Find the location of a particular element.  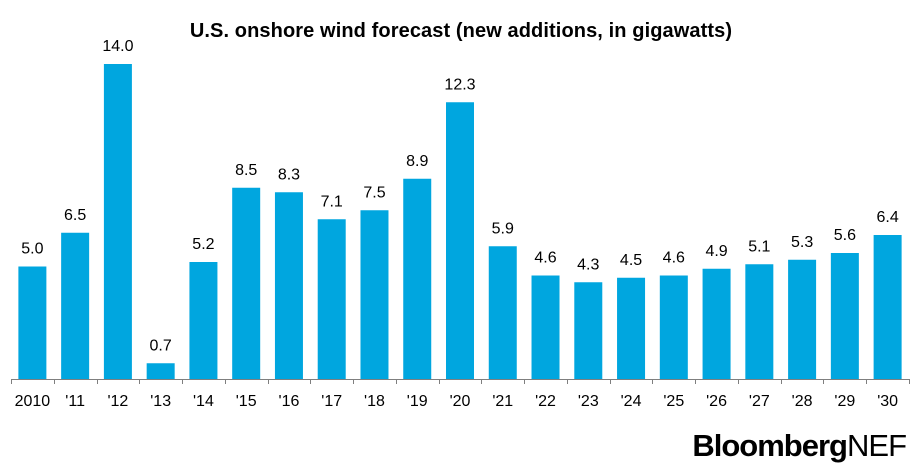

bar-value-label: 12.3 is located at coordinates (459, 84).